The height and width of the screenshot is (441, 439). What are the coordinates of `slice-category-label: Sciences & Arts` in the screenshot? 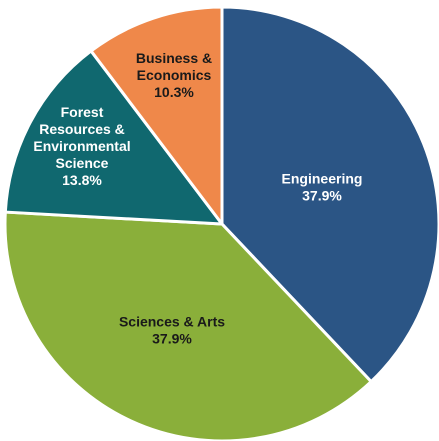 It's located at (172, 322).